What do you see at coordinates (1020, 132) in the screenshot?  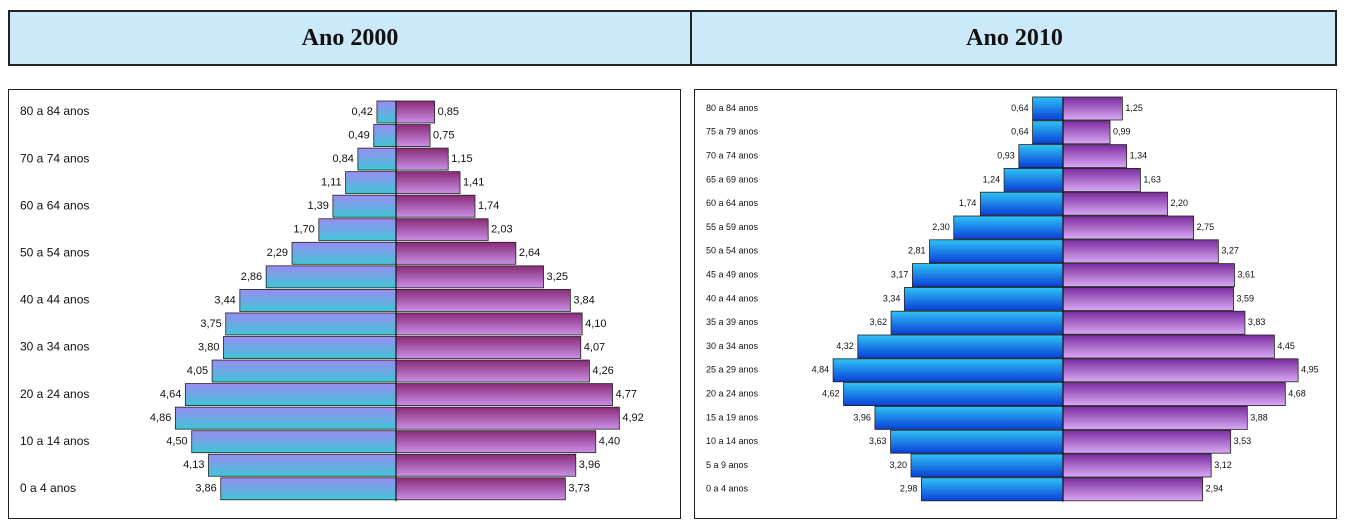 I see `value-label-left-15: 0,64` at bounding box center [1020, 132].